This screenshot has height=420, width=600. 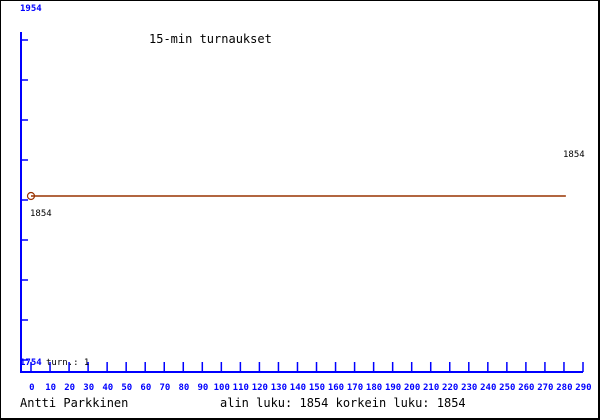 What do you see at coordinates (431, 388) in the screenshot?
I see `x-tick-label: 210` at bounding box center [431, 388].